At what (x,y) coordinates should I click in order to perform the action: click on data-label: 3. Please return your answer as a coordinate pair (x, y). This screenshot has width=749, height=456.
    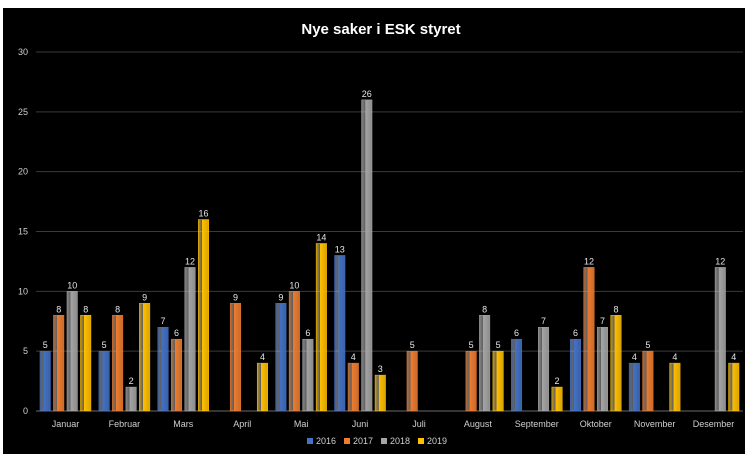
    Looking at the image, I should click on (380, 369).